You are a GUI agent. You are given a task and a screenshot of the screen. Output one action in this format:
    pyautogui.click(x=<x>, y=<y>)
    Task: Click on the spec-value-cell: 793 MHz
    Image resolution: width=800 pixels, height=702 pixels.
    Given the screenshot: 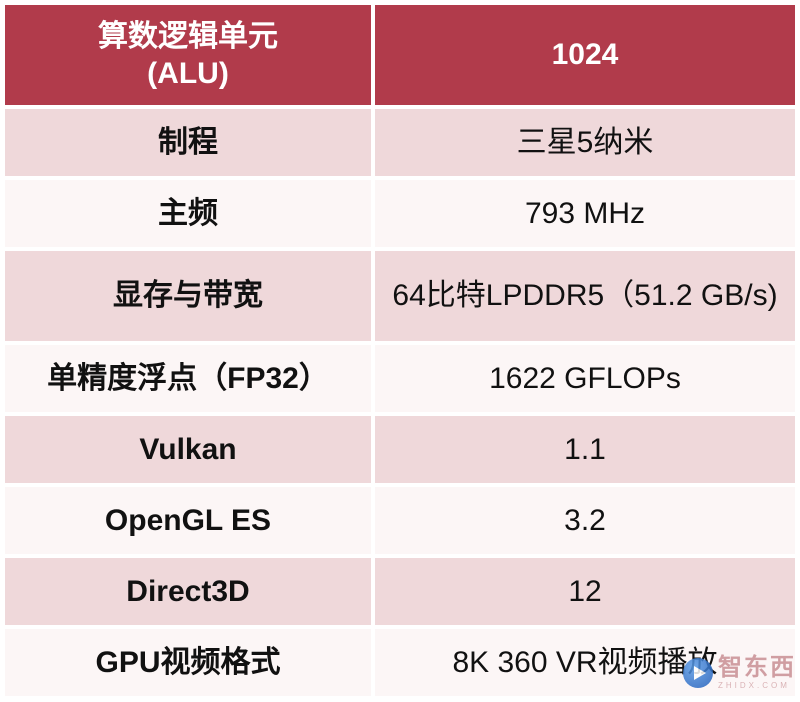 What is the action you would take?
    pyautogui.click(x=585, y=213)
    